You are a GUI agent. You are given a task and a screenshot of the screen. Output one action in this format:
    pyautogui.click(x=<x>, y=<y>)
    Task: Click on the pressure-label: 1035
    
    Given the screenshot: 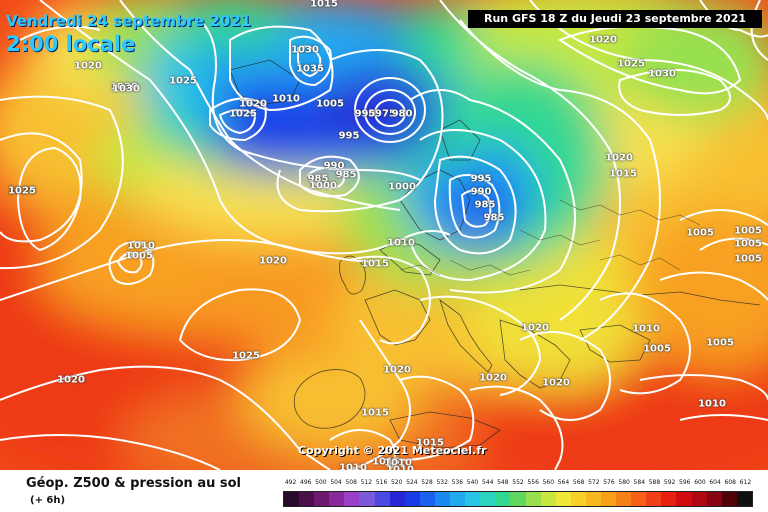 What is the action you would take?
    pyautogui.click(x=310, y=69)
    